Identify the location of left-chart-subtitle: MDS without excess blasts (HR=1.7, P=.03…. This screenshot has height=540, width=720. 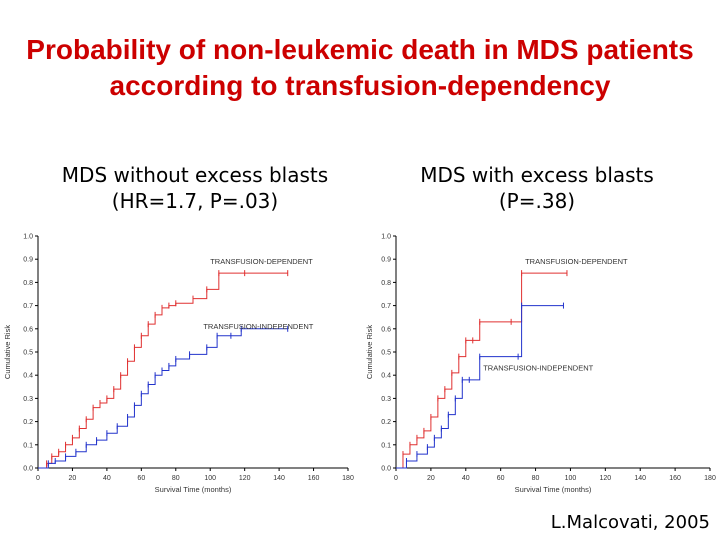
(195, 188).